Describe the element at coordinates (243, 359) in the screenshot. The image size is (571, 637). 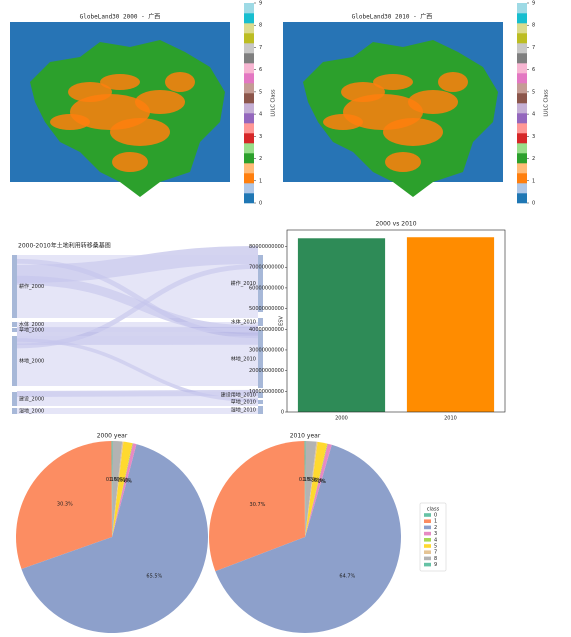
I see `sankey-node-label: 林地_2010` at that location.